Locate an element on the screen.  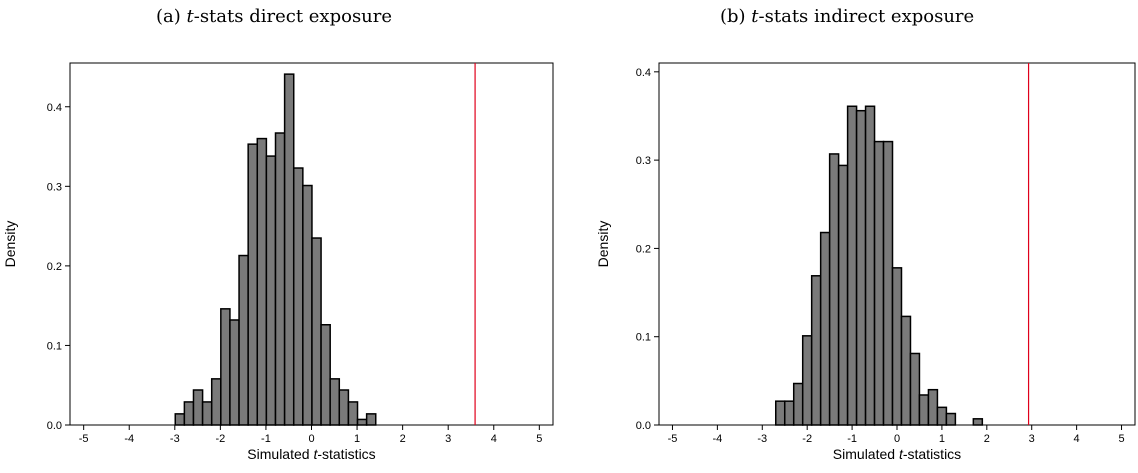
x-axis-label-b: Simulated t-statistics is located at coordinates (897, 454).